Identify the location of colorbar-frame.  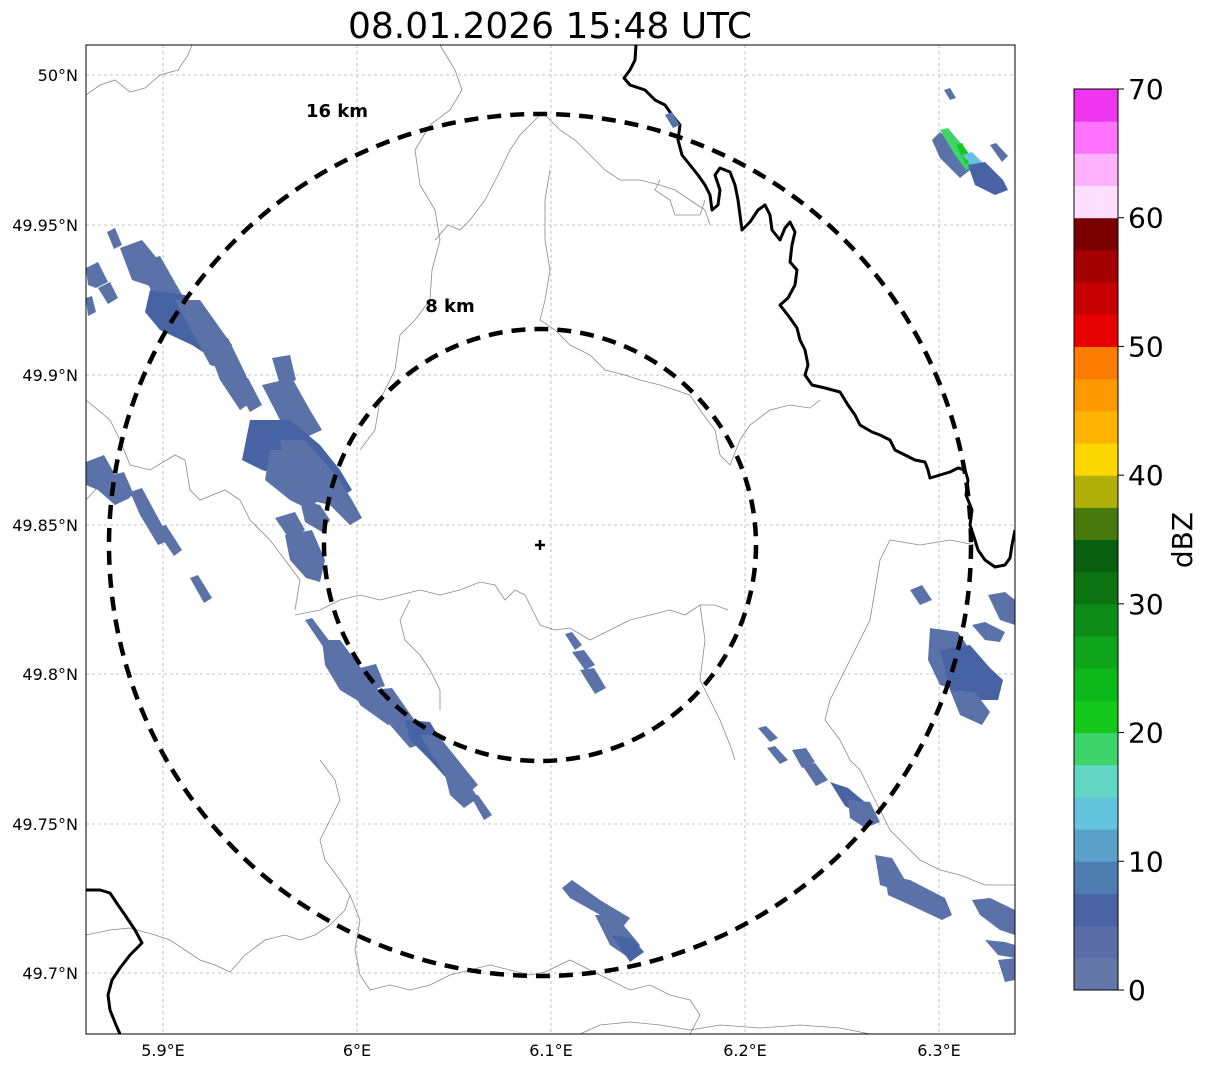
(1096, 539).